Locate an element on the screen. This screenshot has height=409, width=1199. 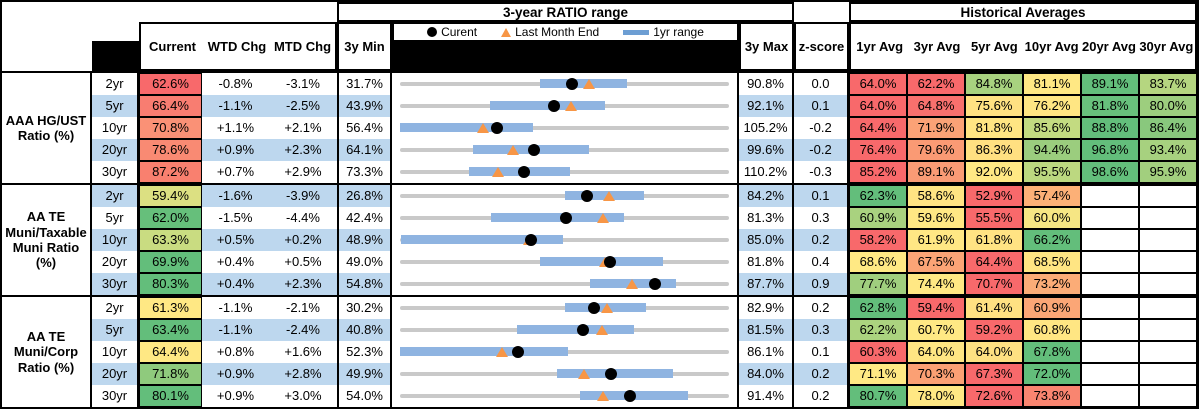
avg-5yr-cell: 55.5% is located at coordinates (994, 218).